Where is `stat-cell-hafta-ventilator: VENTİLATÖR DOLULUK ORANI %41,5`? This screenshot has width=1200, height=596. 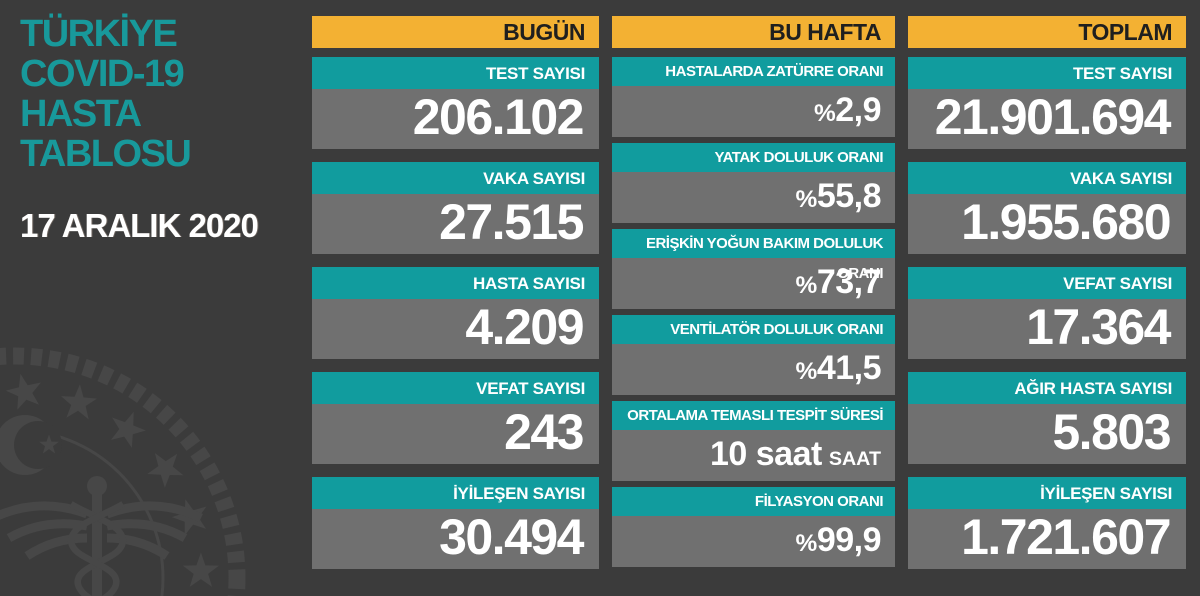
stat-cell-hafta-ventilator: VENTİLATÖR DOLULUK ORANI %41,5 is located at coordinates (753, 355).